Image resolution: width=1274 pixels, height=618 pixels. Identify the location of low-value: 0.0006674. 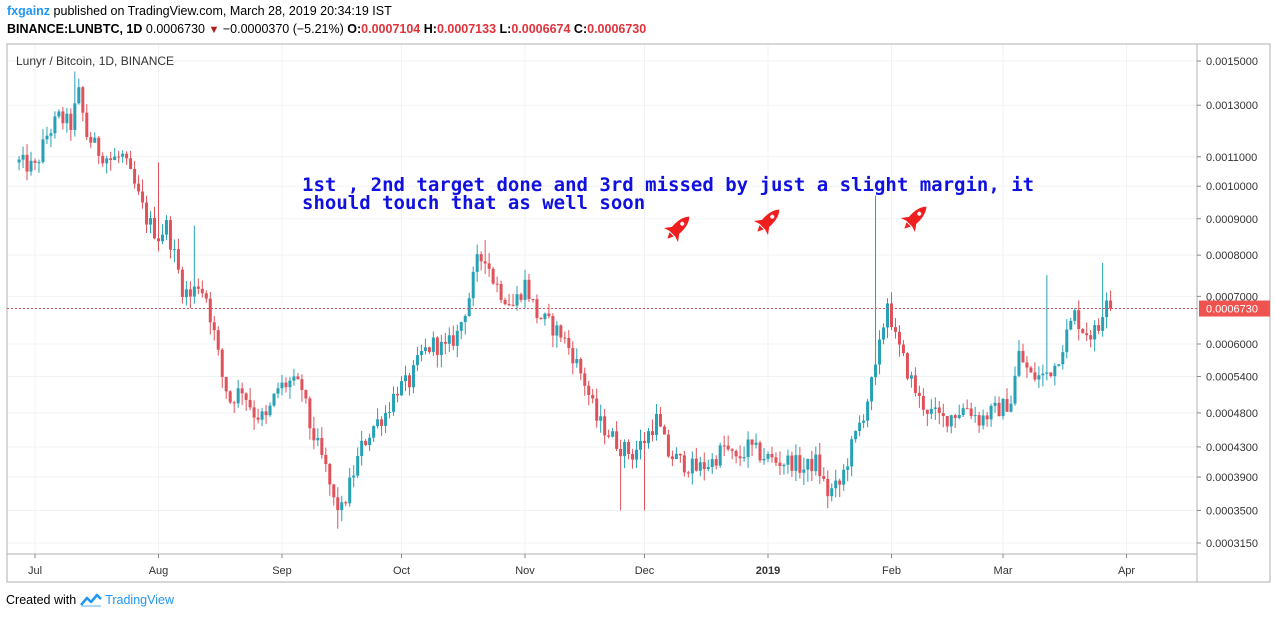
(541, 29).